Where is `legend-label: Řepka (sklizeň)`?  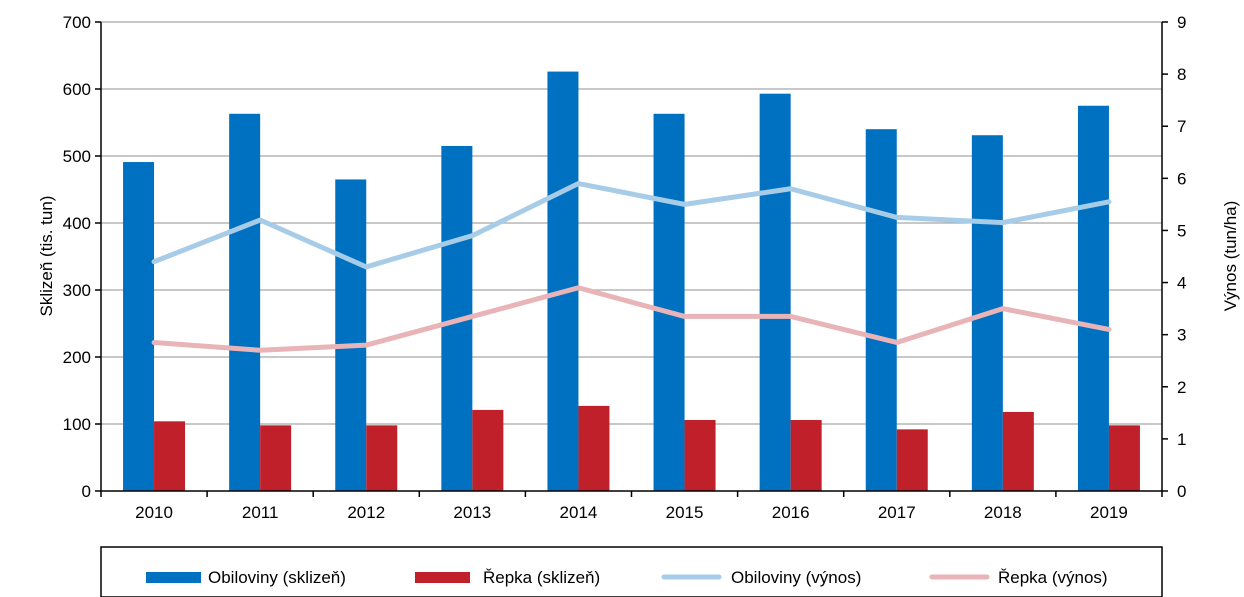 legend-label: Řepka (sklizeň) is located at coordinates (541, 577).